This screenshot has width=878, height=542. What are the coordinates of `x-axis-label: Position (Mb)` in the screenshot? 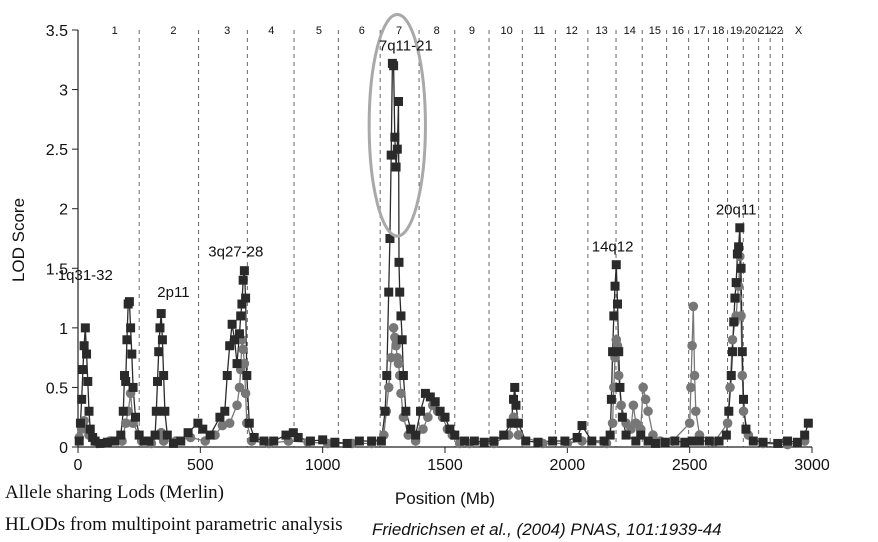 It's located at (445, 498).